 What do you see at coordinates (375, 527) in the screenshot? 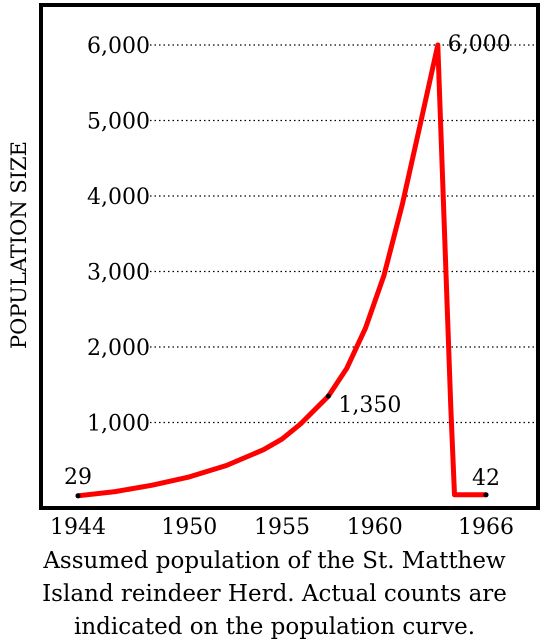
I see `x-tick-label: 1960` at bounding box center [375, 527].